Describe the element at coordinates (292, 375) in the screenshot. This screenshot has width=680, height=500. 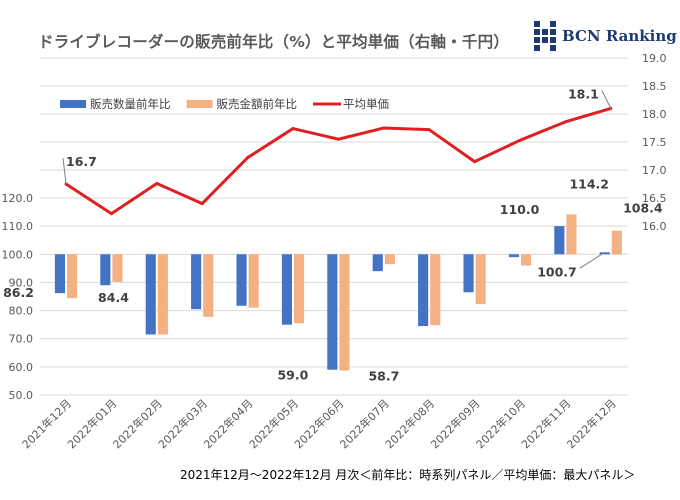
I see `data-label: 59.0` at that location.